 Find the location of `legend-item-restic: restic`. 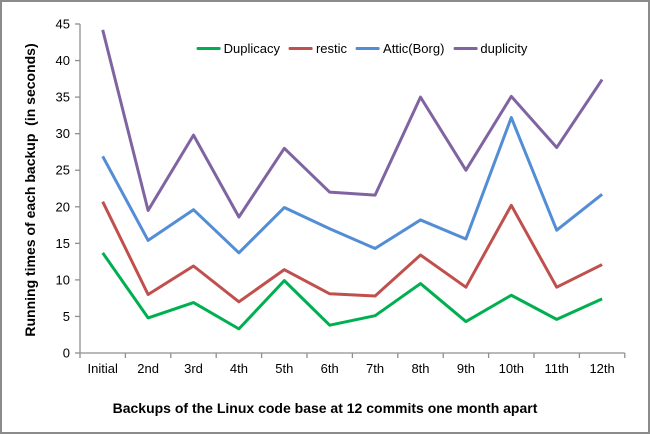

legend-item-restic: restic is located at coordinates (318, 48).